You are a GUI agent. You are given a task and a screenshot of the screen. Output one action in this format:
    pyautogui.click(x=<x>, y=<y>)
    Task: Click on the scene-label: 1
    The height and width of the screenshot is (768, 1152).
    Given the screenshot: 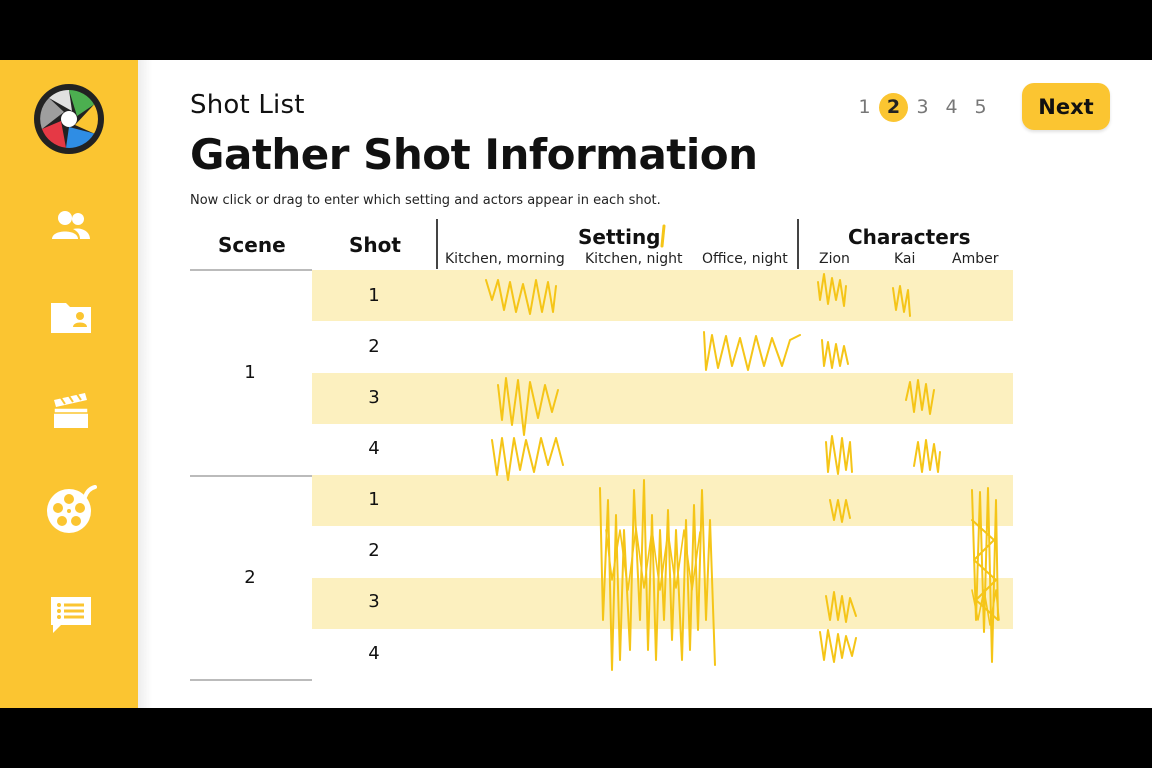 What is the action you would take?
    pyautogui.click(x=250, y=372)
    